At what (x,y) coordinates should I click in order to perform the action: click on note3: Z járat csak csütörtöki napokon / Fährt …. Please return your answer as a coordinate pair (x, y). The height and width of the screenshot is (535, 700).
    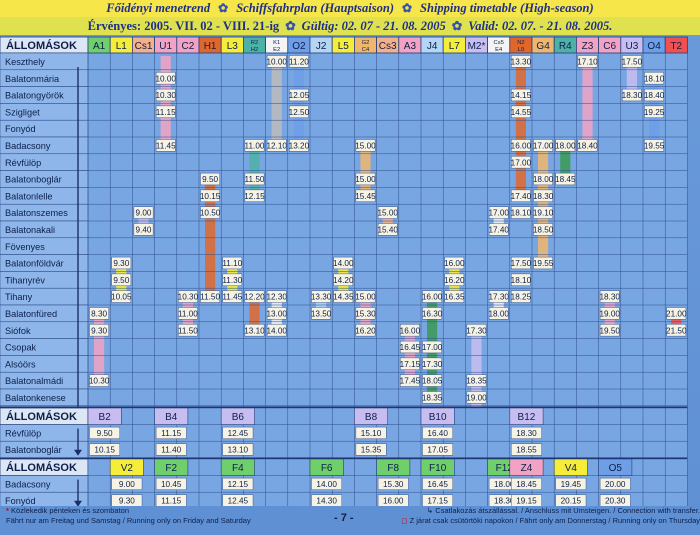
    Looking at the image, I should click on (554, 520).